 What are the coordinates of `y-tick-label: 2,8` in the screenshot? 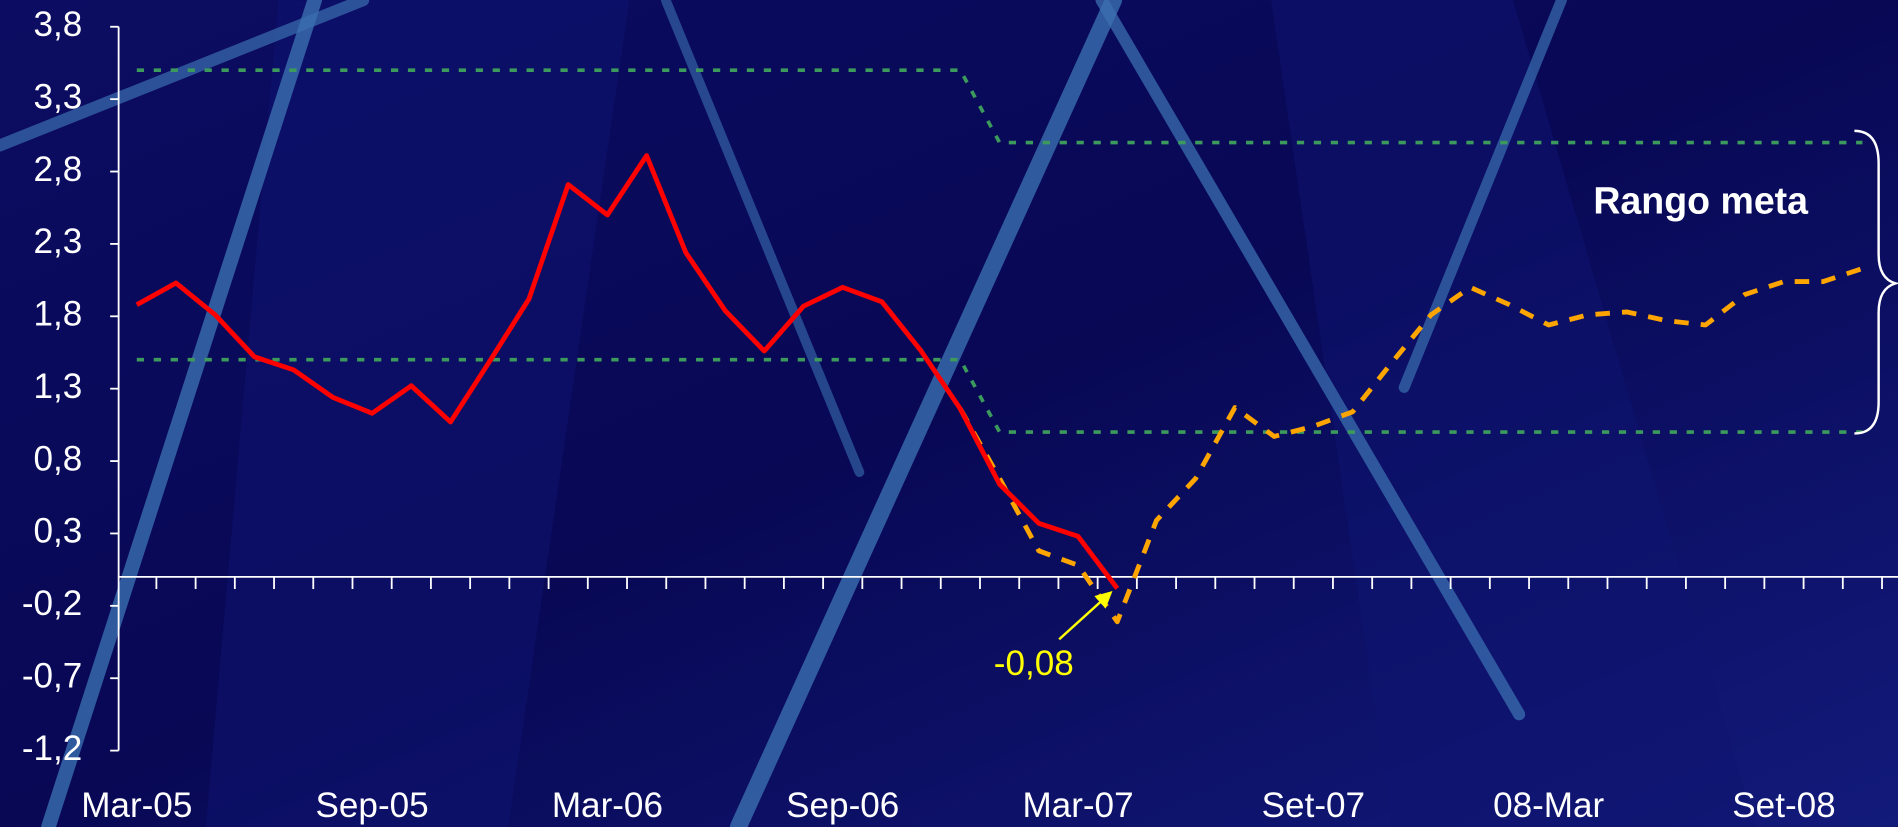 It's located at (58, 169).